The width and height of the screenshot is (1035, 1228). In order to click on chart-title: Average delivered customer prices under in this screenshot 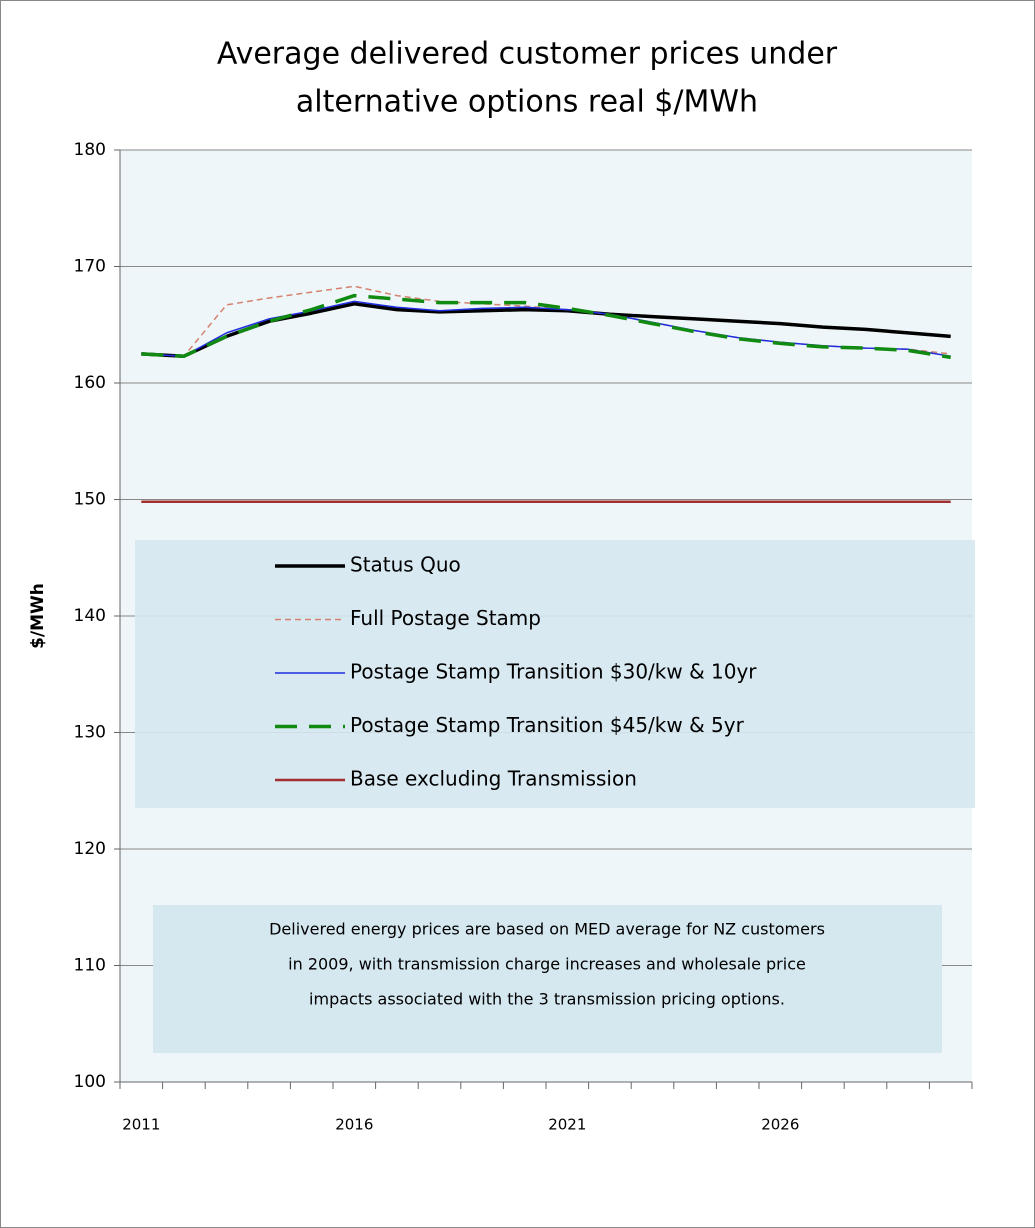, I will do `click(527, 54)`.